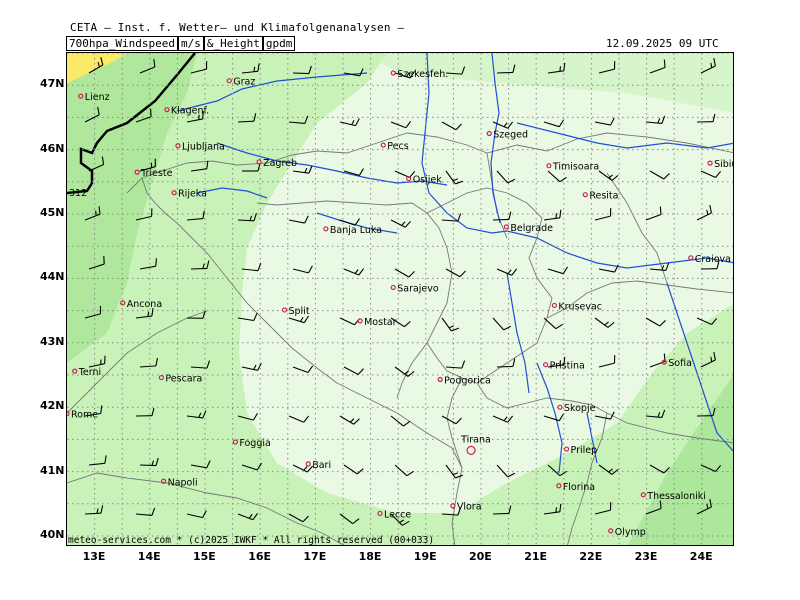 The width and height of the screenshot is (800, 600). Describe the element at coordinates (673, 496) in the screenshot. I see `city-thessaloniki: Thessaloniki` at that location.